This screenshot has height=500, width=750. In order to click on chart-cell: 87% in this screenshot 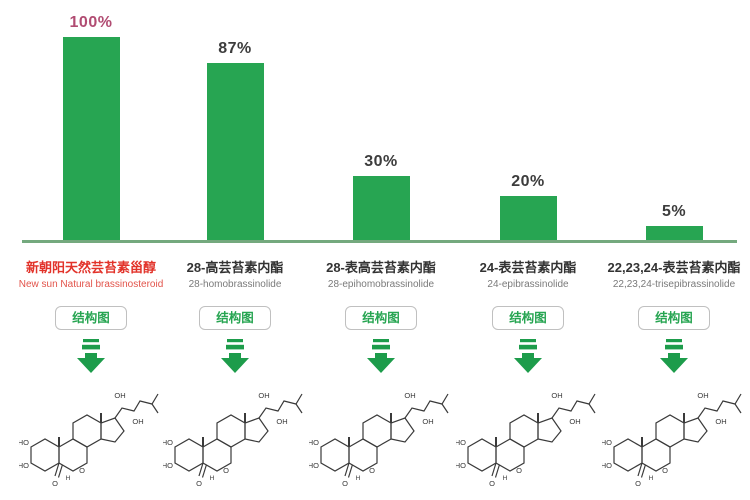, I will do `click(235, 120)`.